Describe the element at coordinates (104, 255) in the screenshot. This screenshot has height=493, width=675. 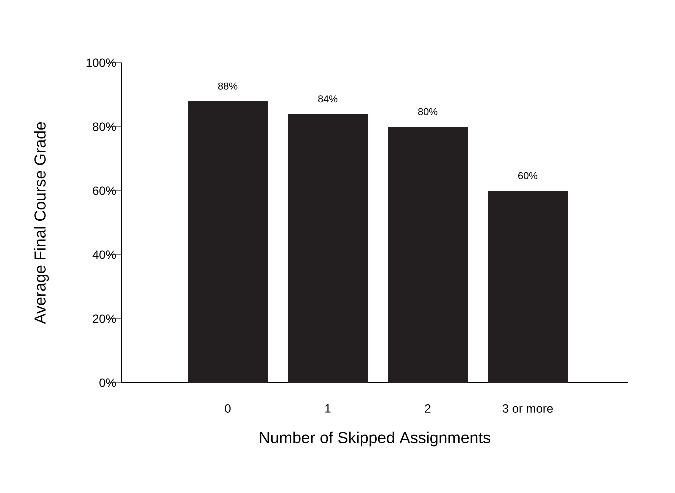
I see `y-tick-label: 40%` at that location.